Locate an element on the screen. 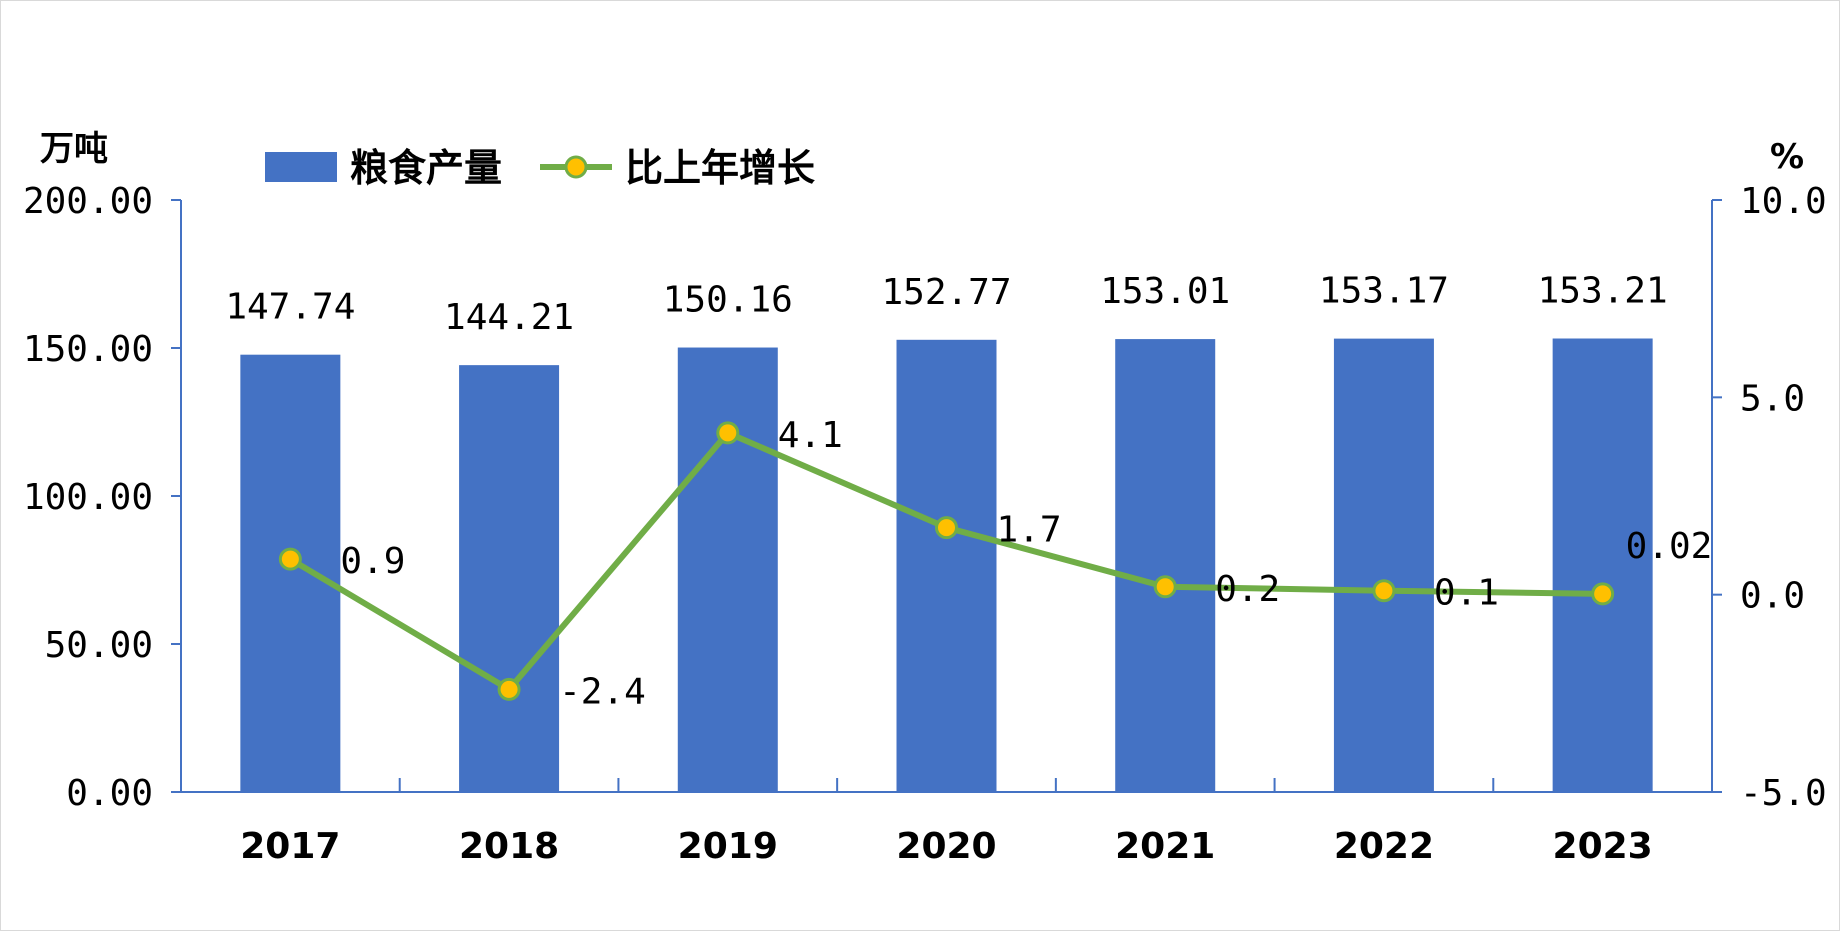  bar-value-label: 153.17 is located at coordinates (1384, 291).